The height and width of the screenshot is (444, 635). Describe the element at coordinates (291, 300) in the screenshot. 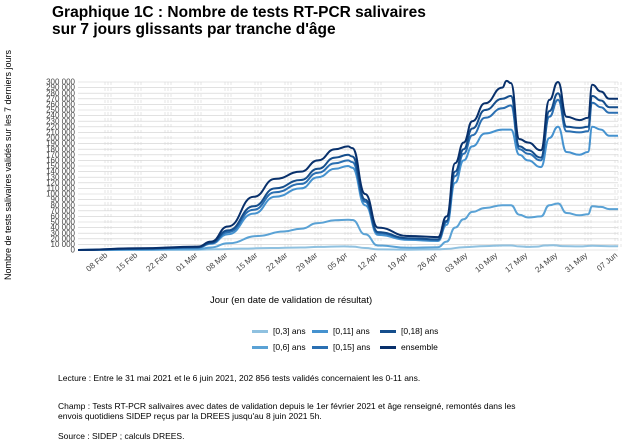

I see `x-axis-label: Jour (en date de validation de résultat)` at that location.